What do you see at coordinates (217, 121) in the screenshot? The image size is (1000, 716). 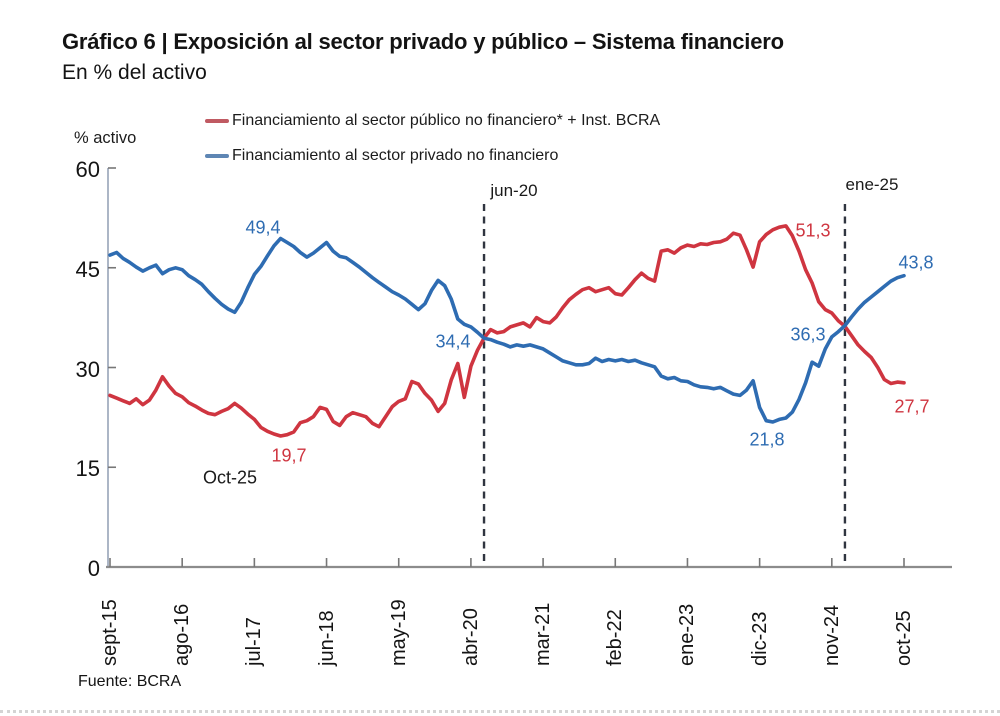 I see `legend-marker-publico` at bounding box center [217, 121].